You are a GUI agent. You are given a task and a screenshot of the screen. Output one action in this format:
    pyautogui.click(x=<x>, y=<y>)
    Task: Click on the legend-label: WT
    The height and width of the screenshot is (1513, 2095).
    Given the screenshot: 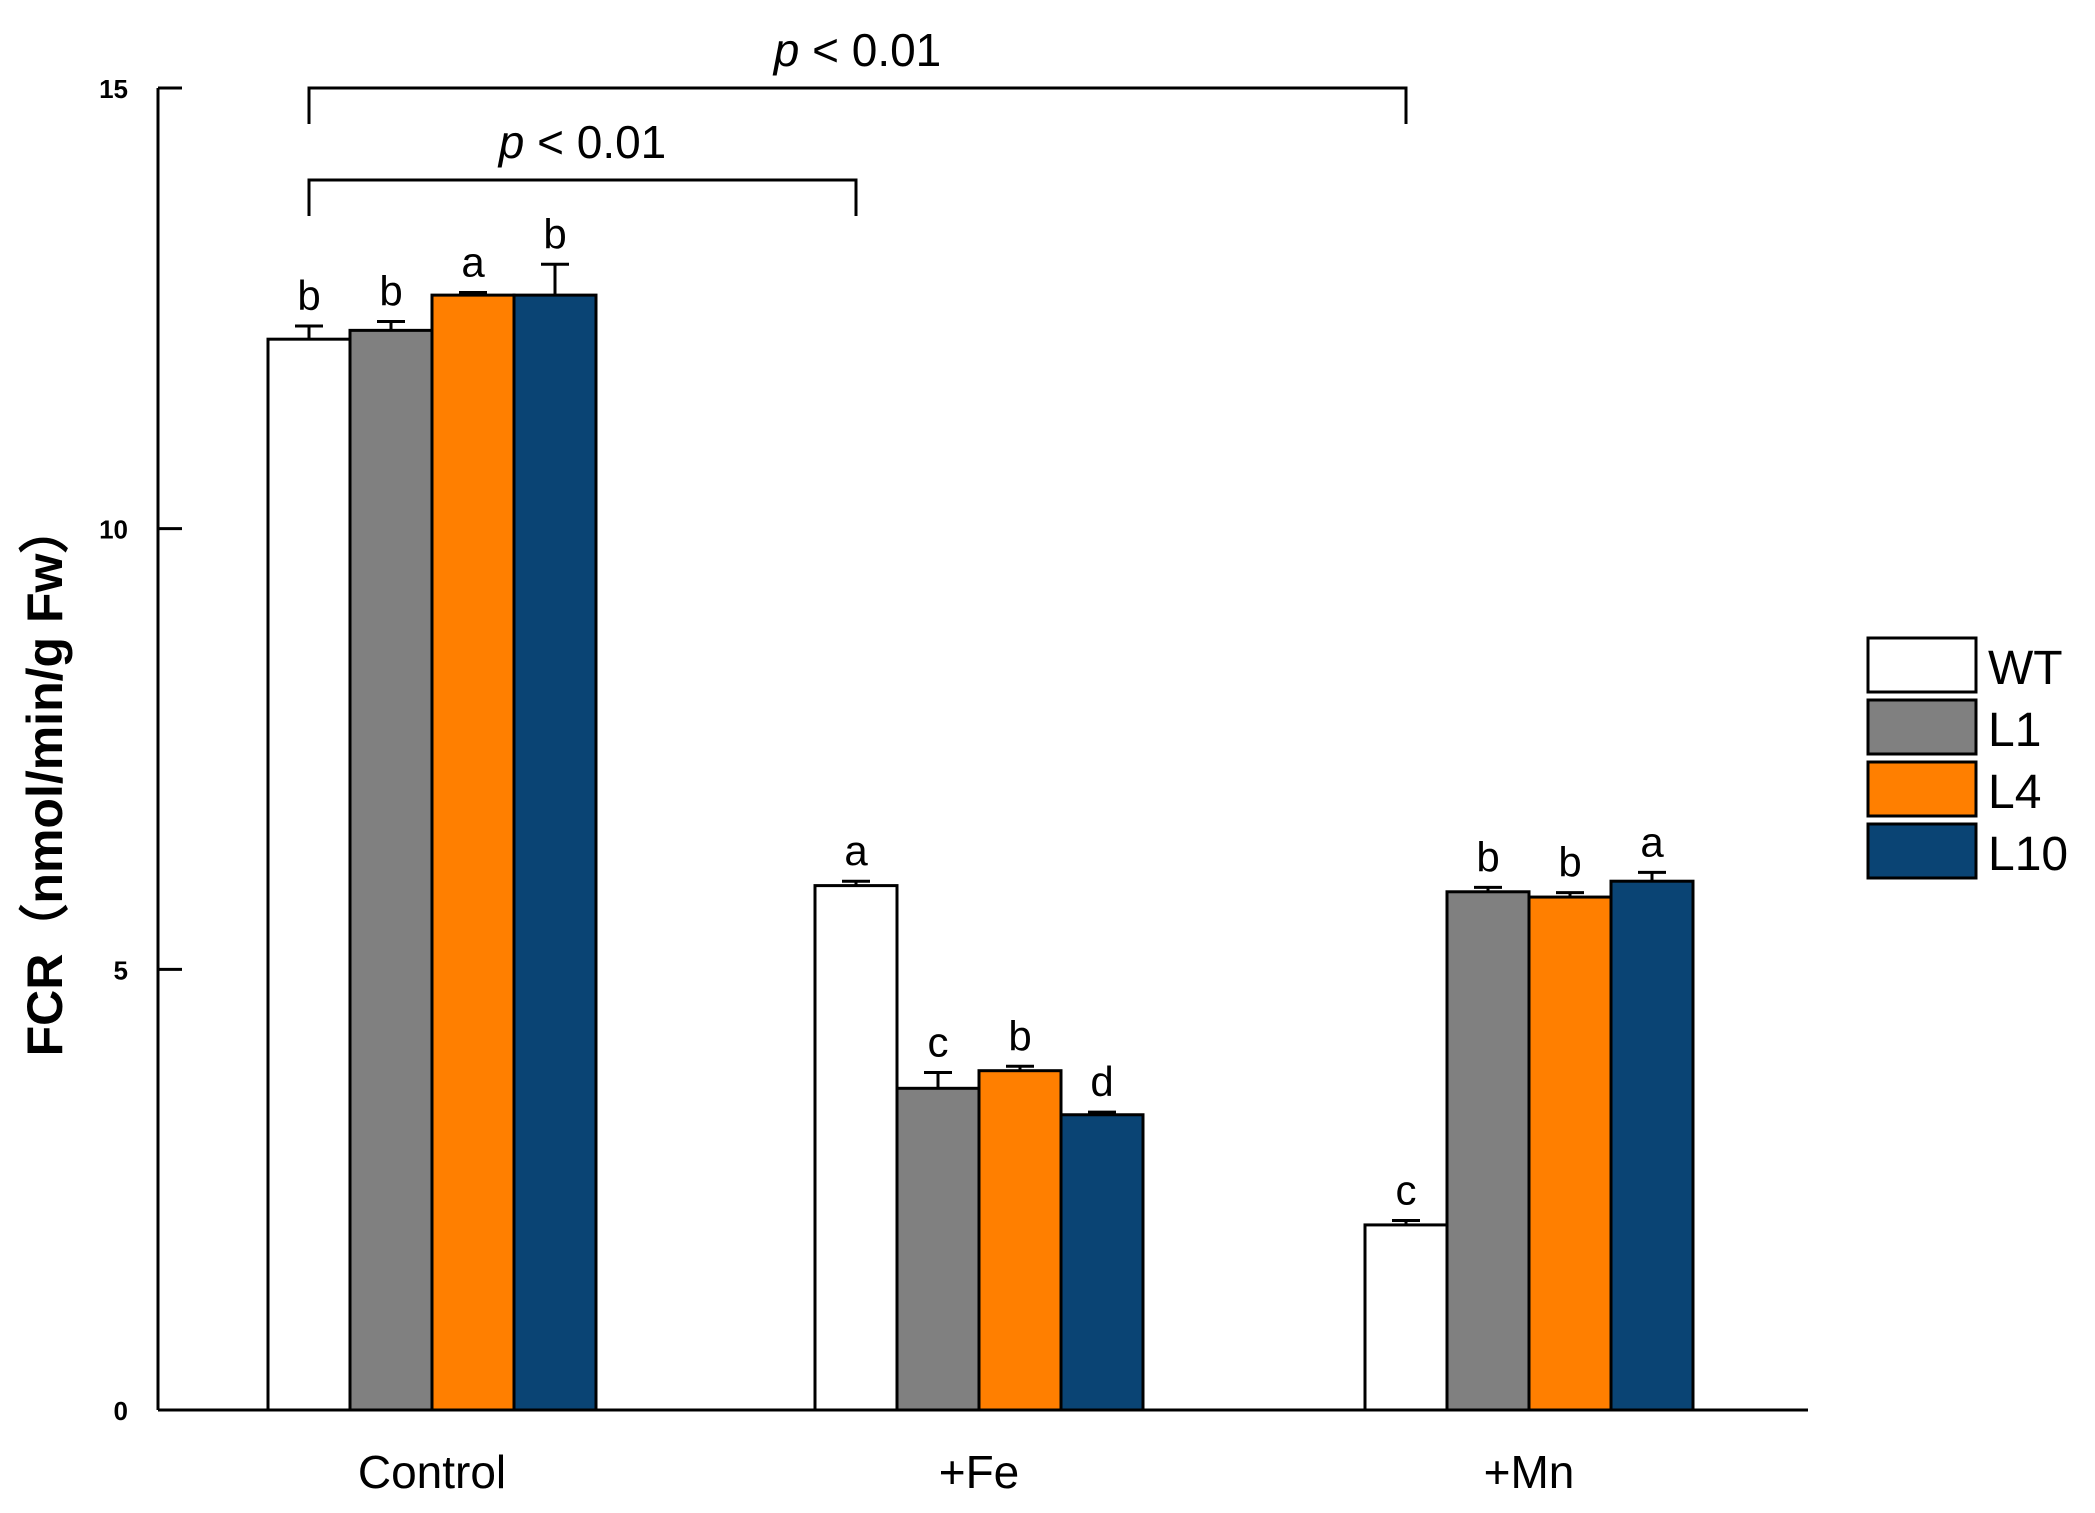 What is the action you would take?
    pyautogui.click(x=2025, y=668)
    